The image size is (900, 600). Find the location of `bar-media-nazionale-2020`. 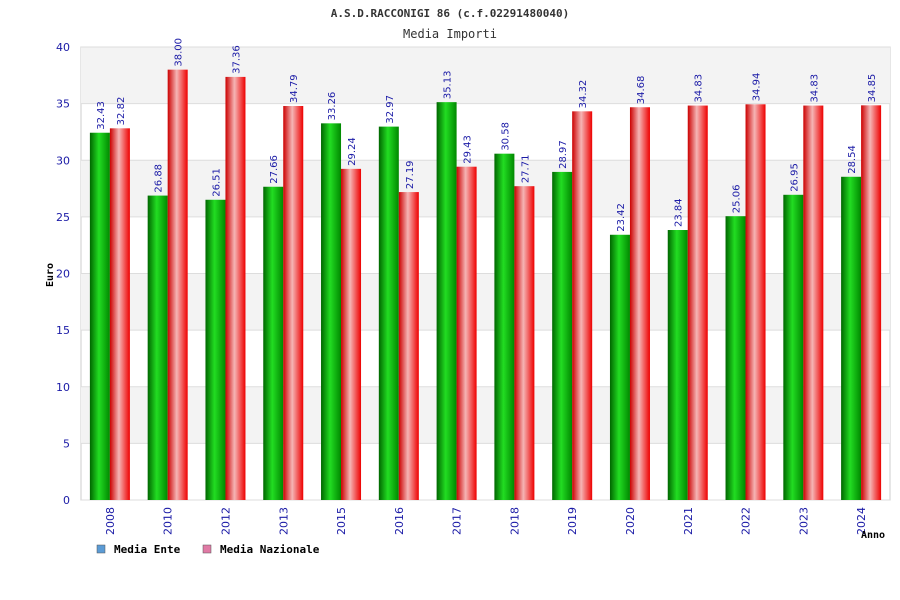

bar-media-nazionale-2020 is located at coordinates (639, 304).